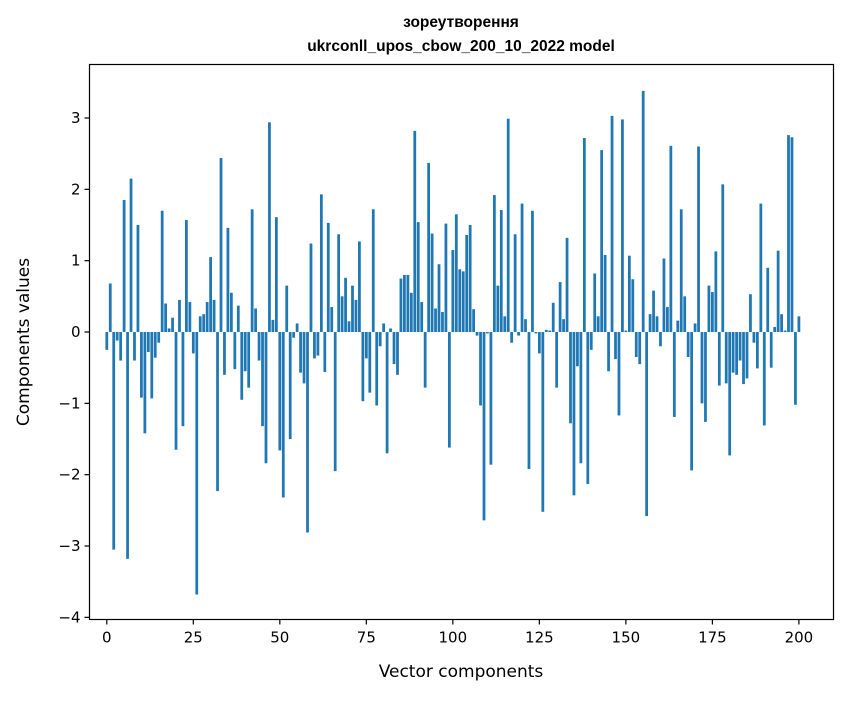  Describe the element at coordinates (539, 638) in the screenshot. I see `x-tick-label: 125` at that location.